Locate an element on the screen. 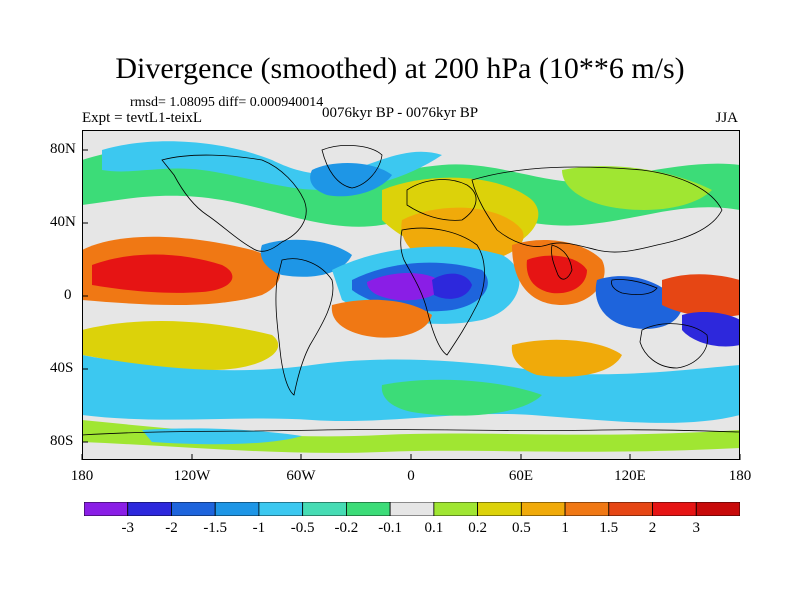 The image size is (800, 600). season-label: JJA is located at coordinates (726, 118).